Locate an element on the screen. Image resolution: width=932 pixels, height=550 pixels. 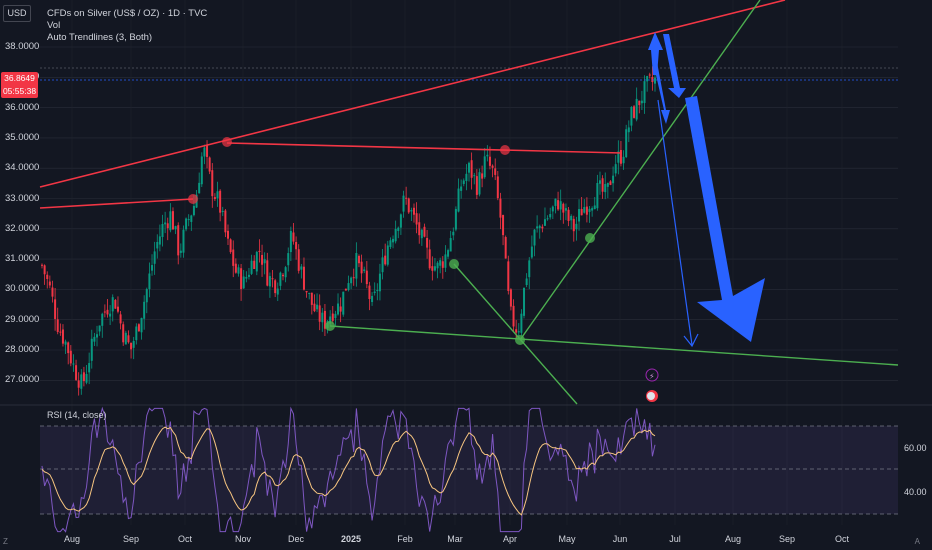
time-axis-label: Mar is located at coordinates (455, 539).